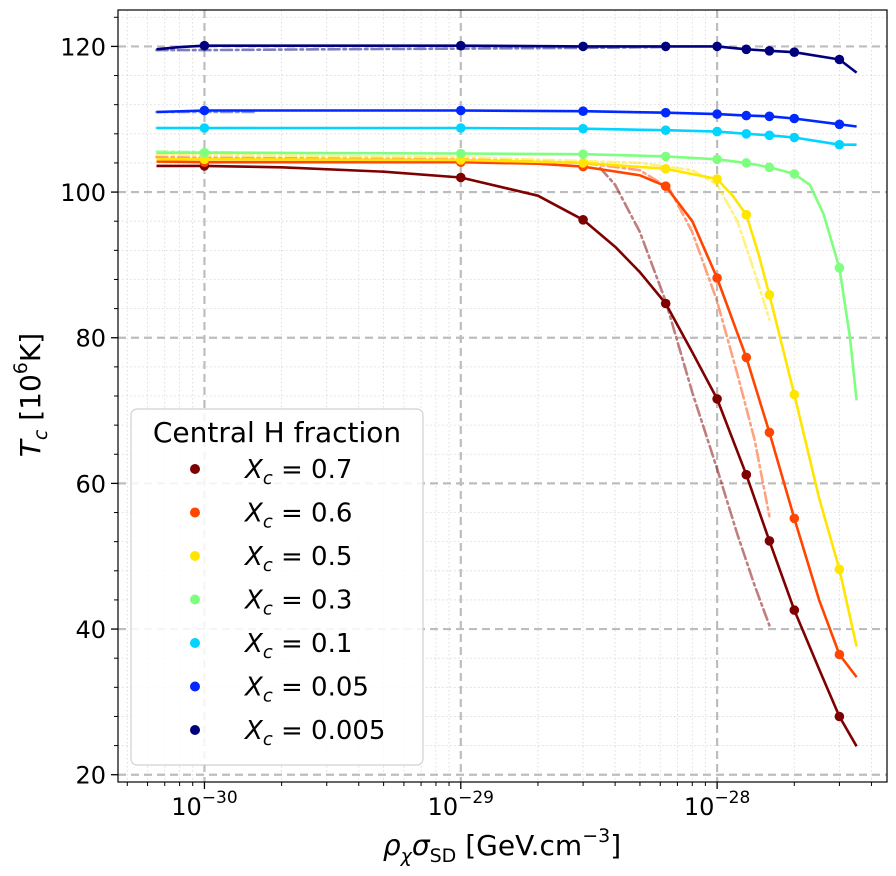 The width and height of the screenshot is (896, 876). What do you see at coordinates (502, 846) in the screenshot?
I see `x-axis-label: ρχσSD [GeV.cm−3]` at bounding box center [502, 846].